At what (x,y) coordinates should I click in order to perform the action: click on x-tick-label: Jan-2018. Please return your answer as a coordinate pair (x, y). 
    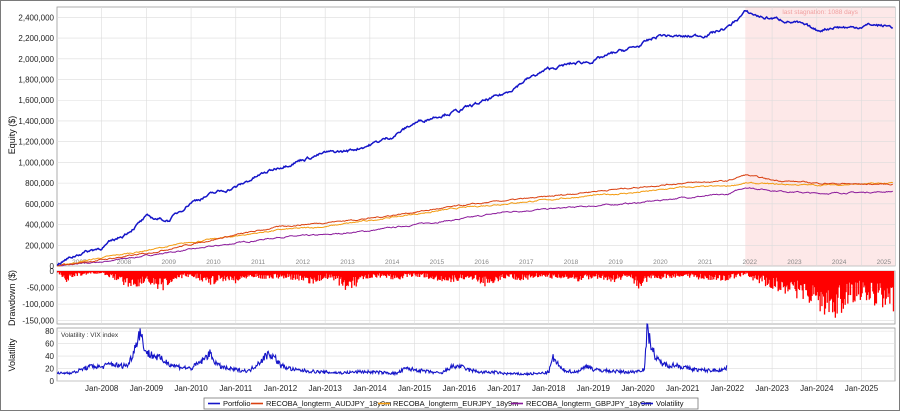
    Looking at the image, I should click on (549, 388).